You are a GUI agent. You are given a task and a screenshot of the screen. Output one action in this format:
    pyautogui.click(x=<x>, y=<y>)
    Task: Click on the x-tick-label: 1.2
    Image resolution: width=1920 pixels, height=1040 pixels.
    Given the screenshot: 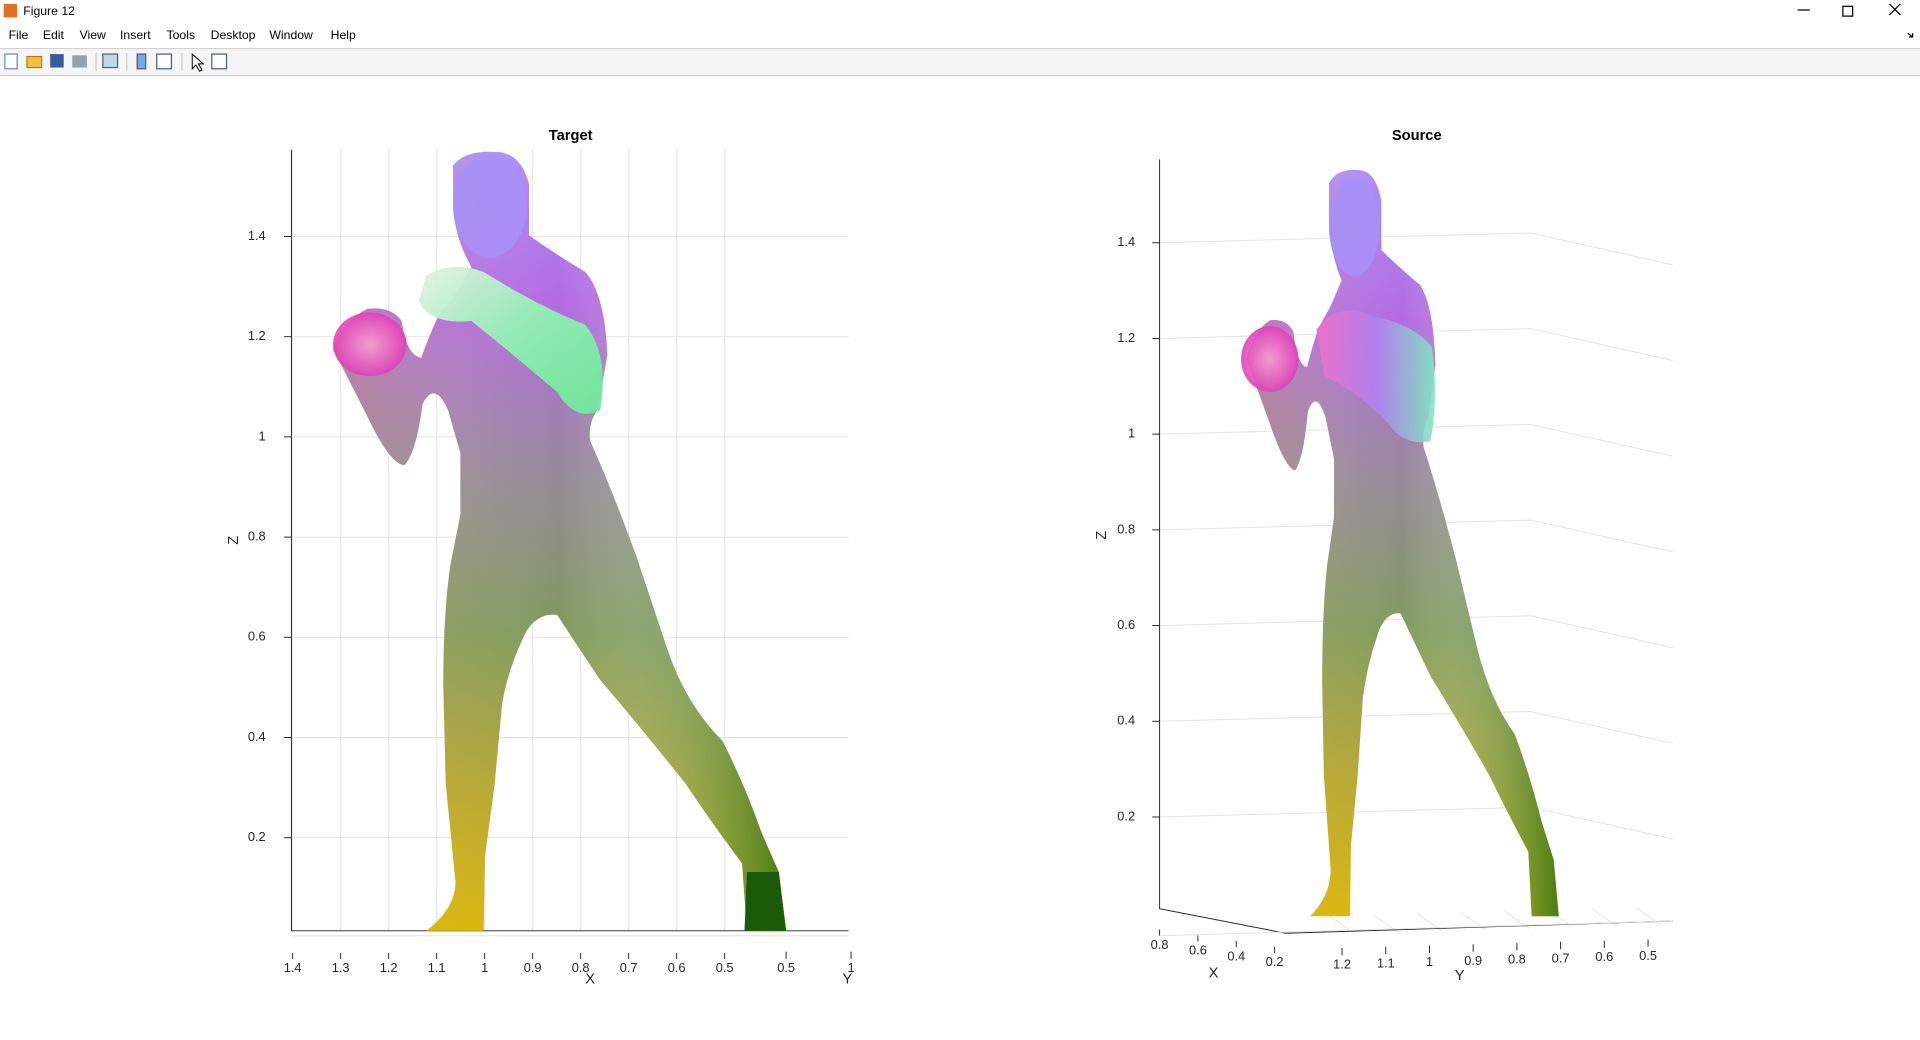 What is the action you would take?
    pyautogui.click(x=389, y=967)
    